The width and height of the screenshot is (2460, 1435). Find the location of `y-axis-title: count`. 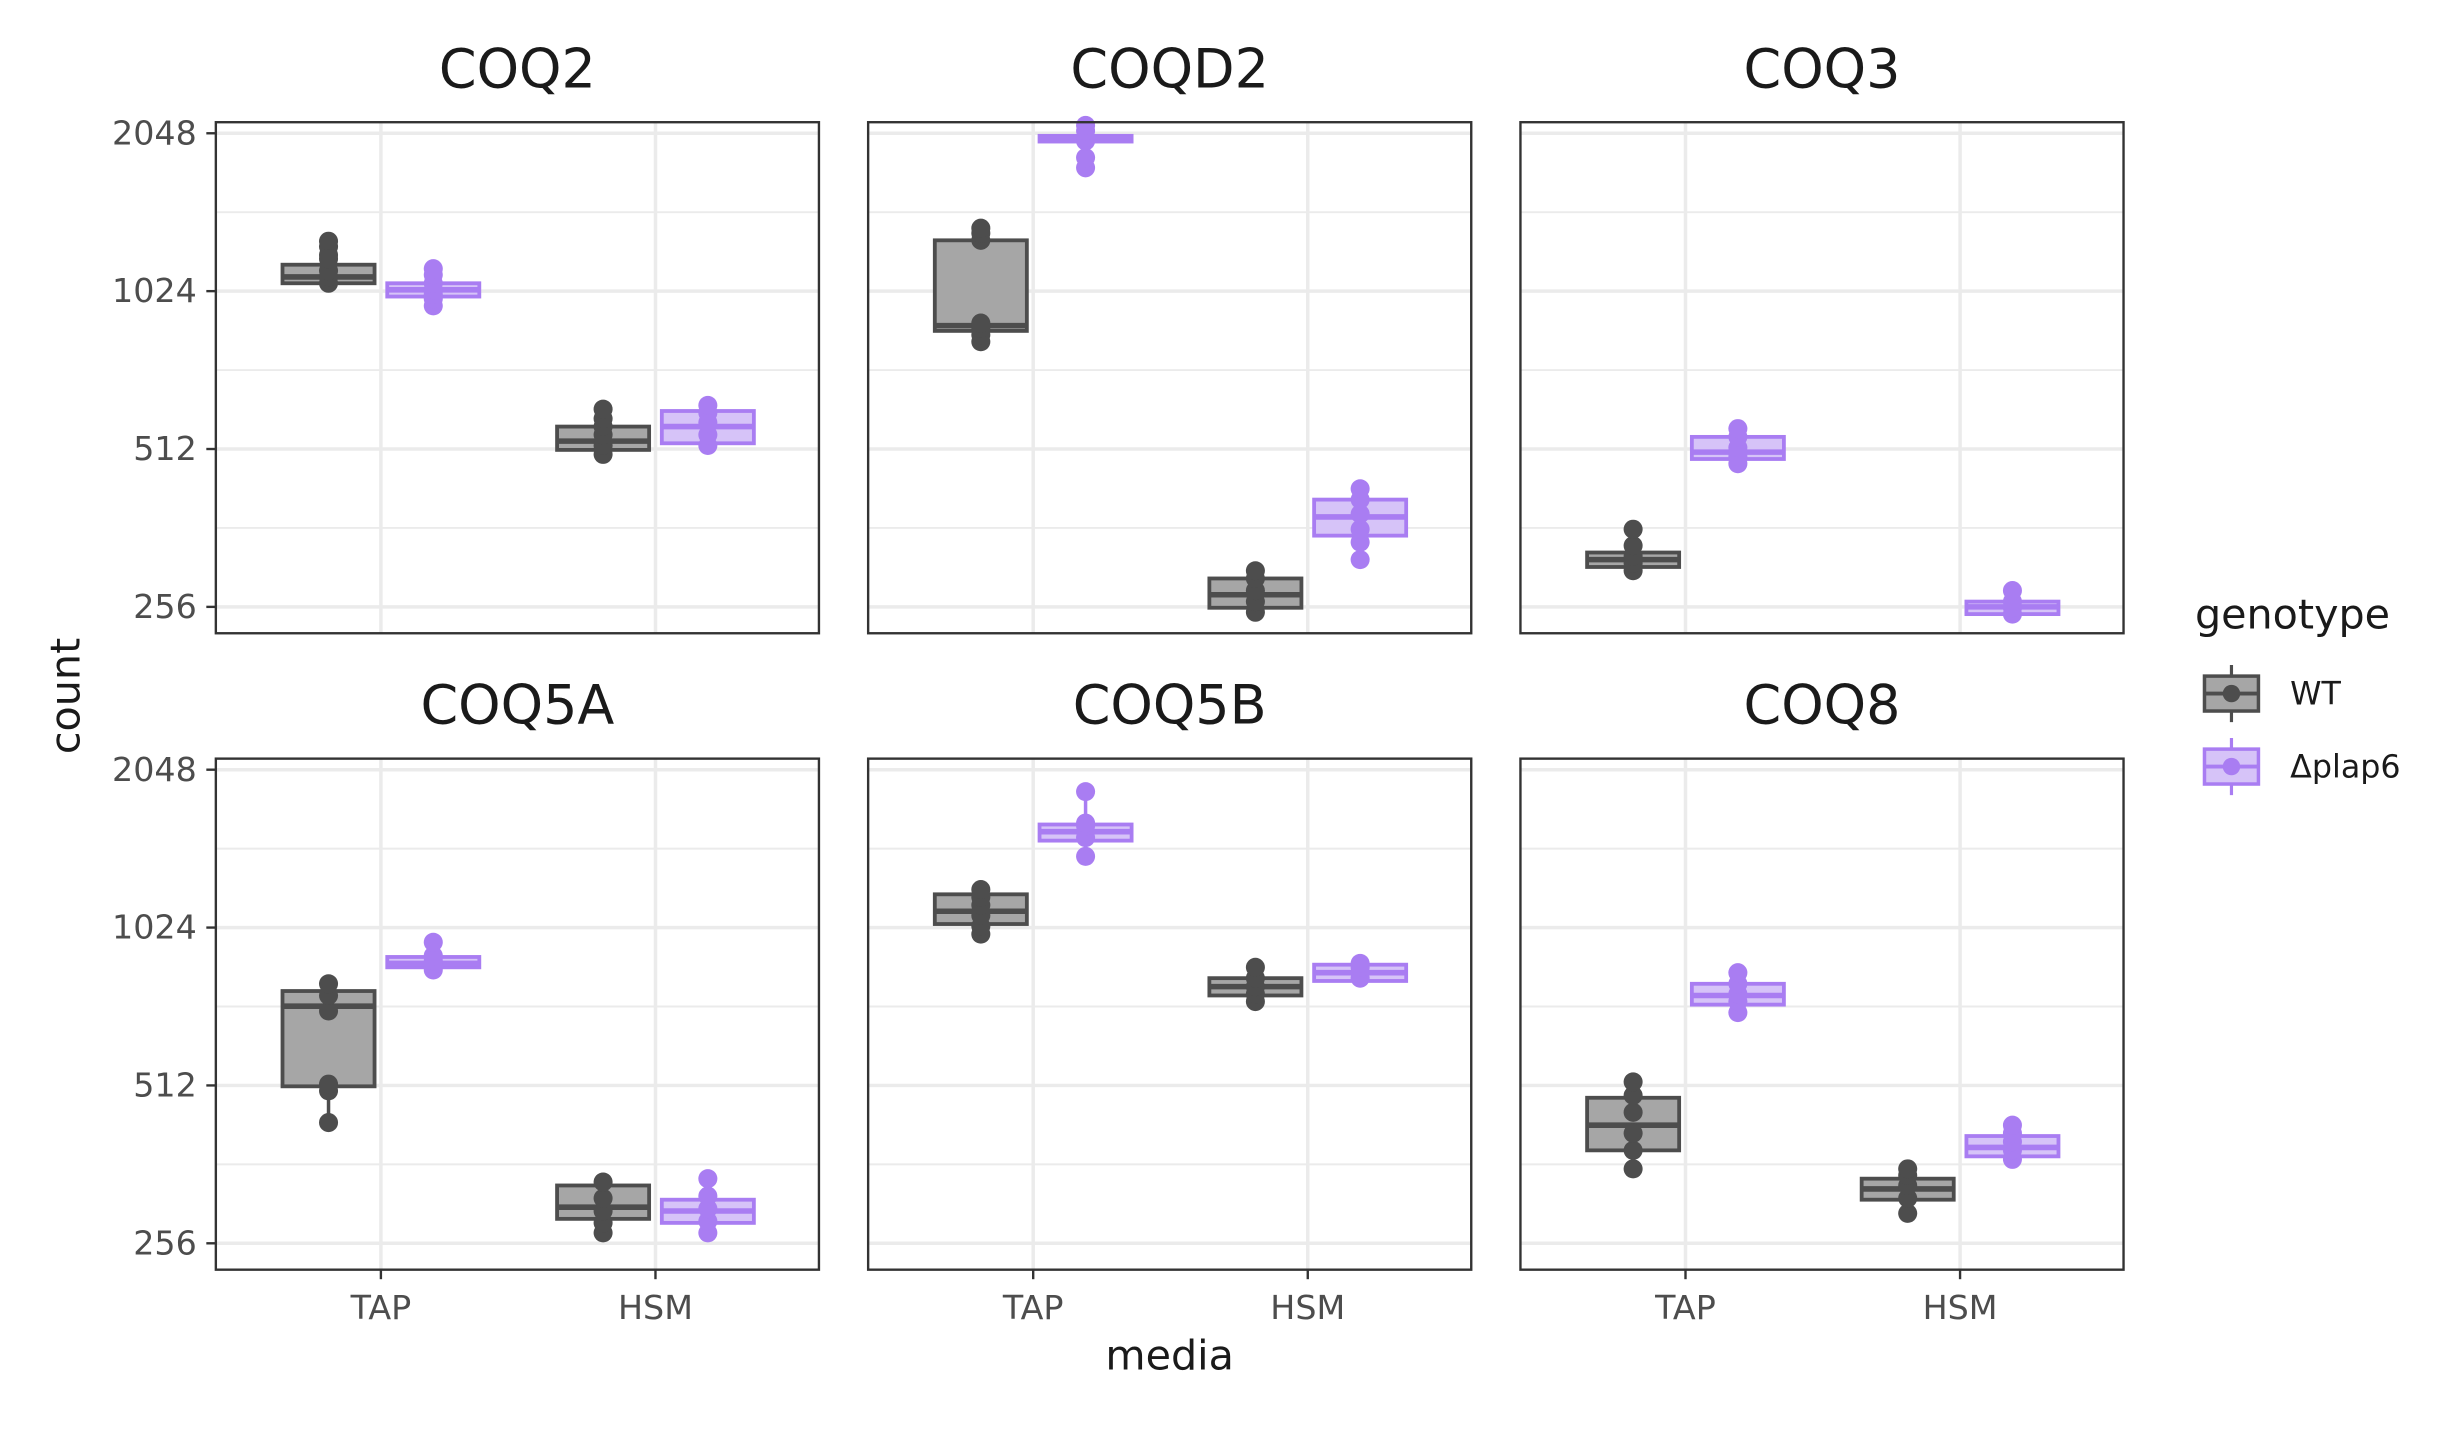

y-axis-title: count is located at coordinates (65, 696).